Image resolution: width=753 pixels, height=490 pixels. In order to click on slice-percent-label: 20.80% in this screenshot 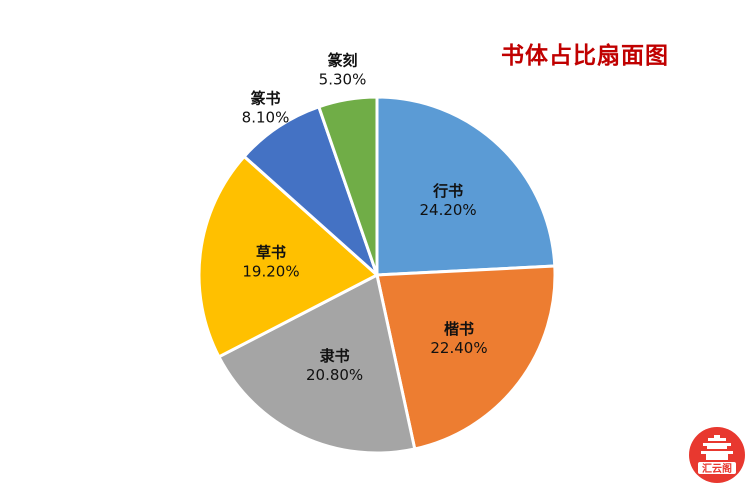, I will do `click(334, 375)`.